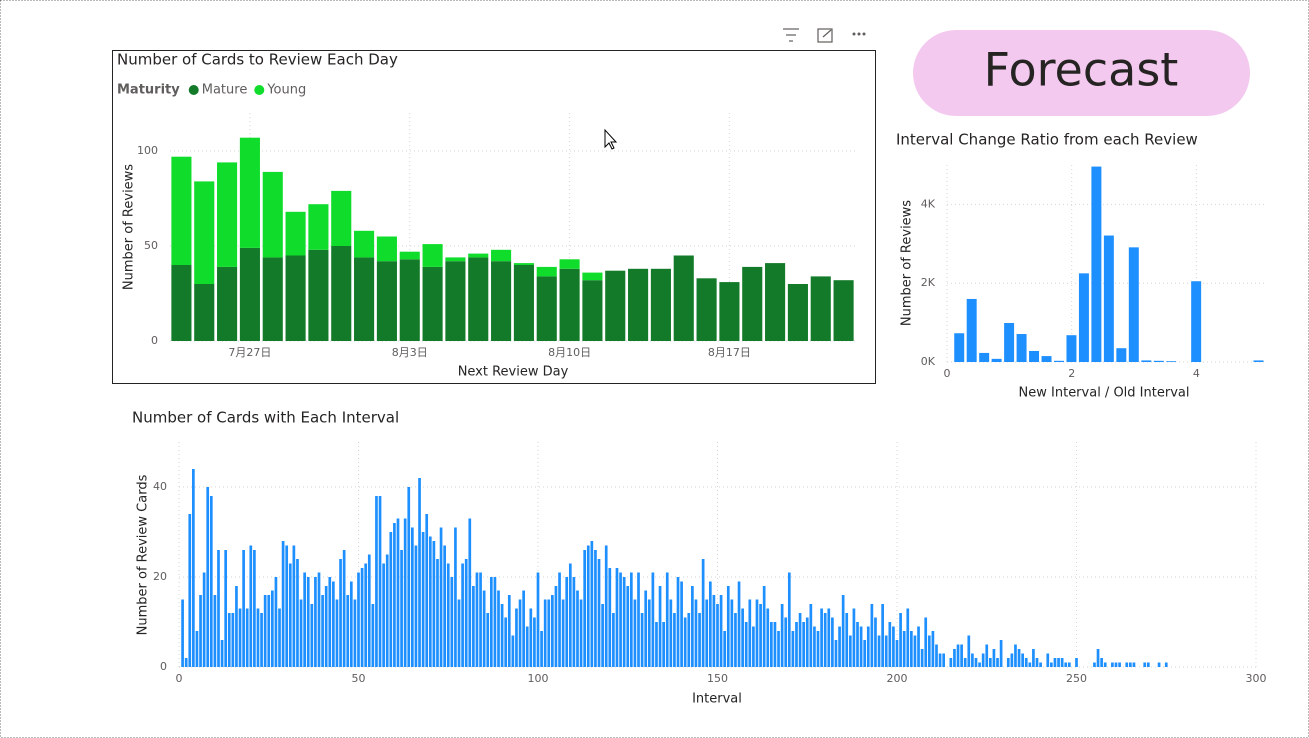  I want to click on x-tick-label: 150, so click(717, 678).